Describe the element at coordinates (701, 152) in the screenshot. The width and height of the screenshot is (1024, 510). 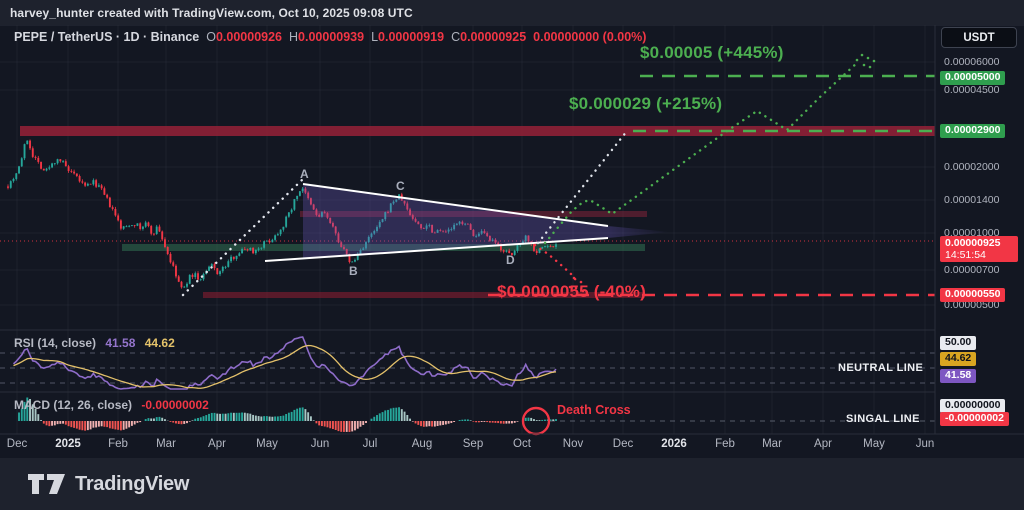
I see `bullish-path` at that location.